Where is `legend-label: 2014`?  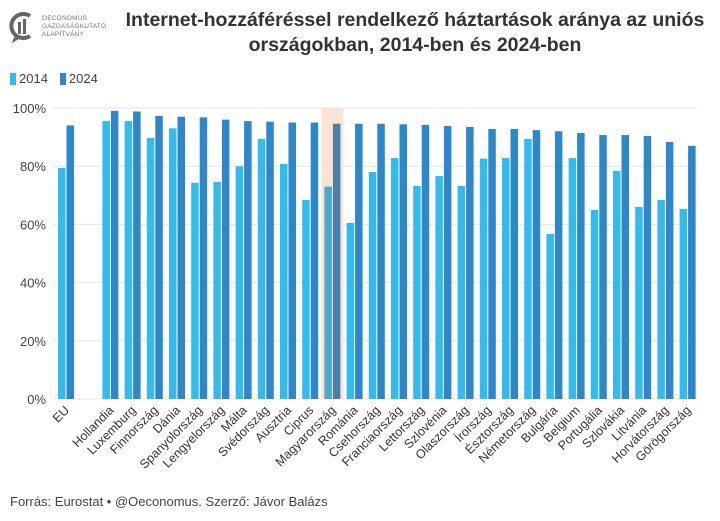 legend-label: 2014 is located at coordinates (33, 78).